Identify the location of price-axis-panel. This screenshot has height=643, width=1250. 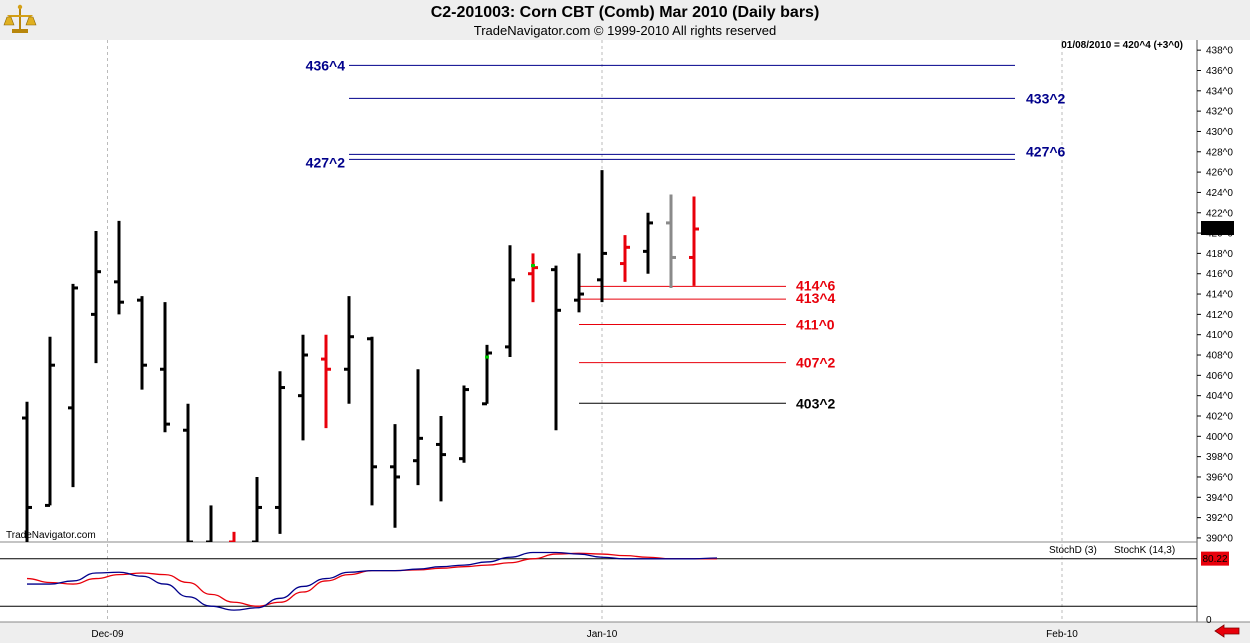
(1223, 341).